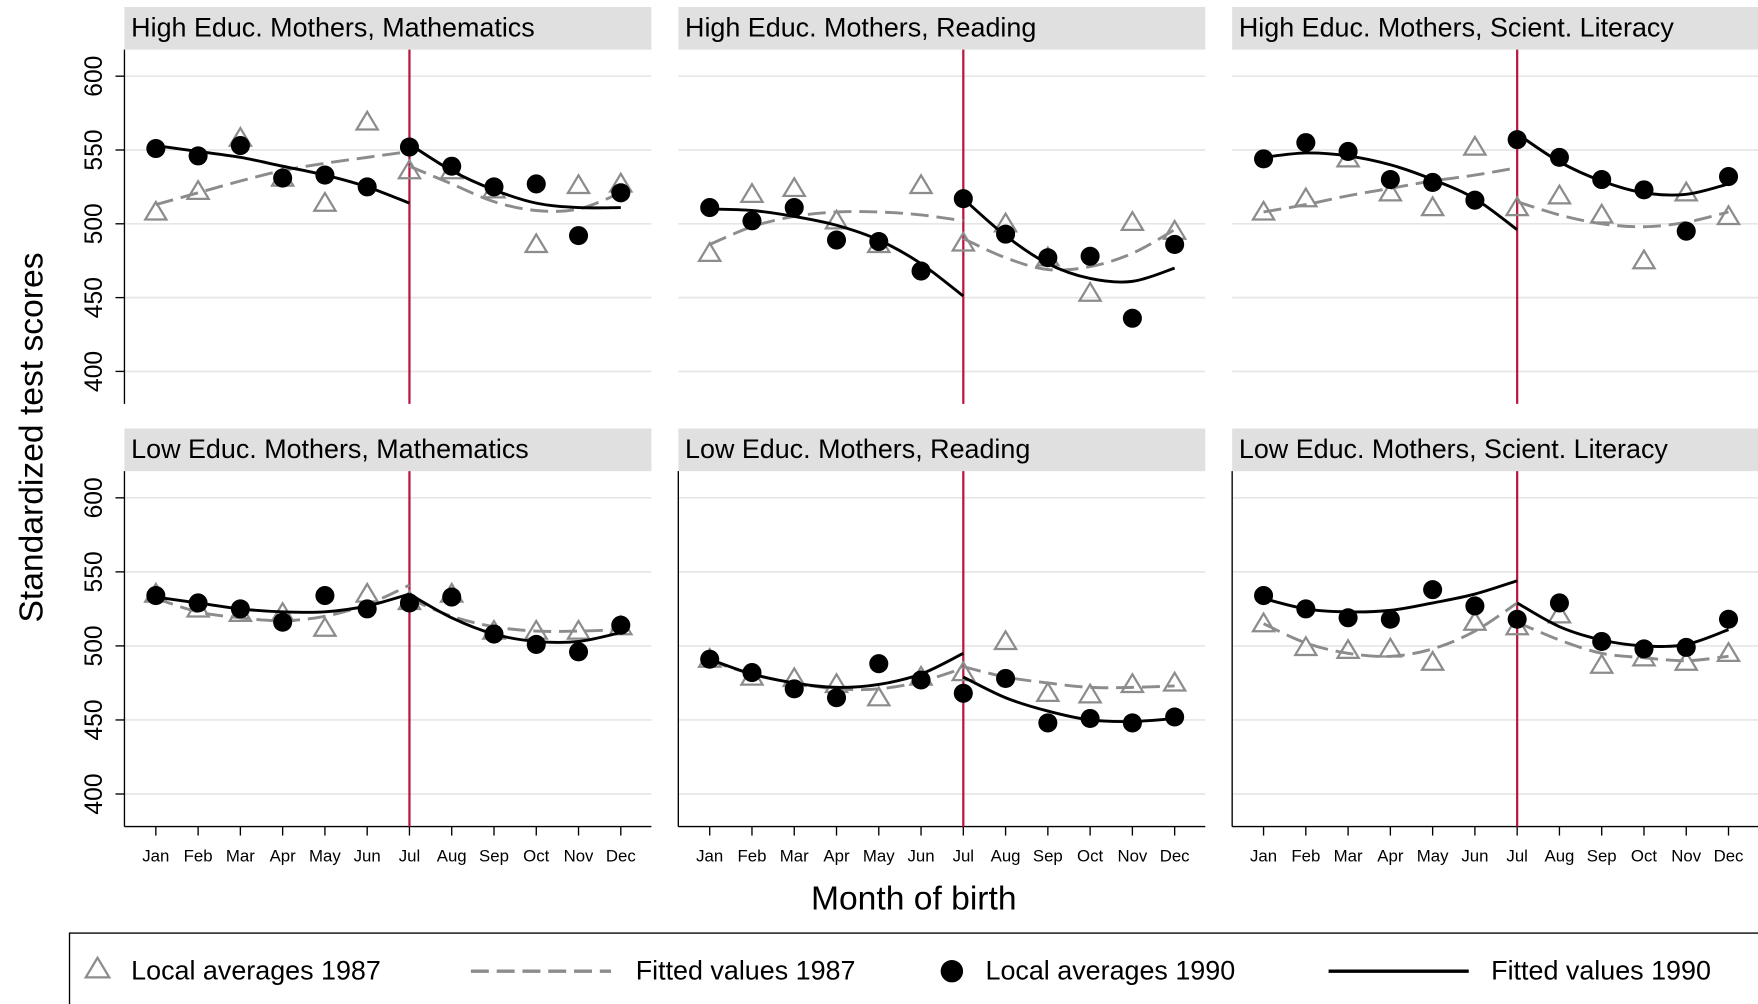 The width and height of the screenshot is (1758, 1004). What do you see at coordinates (1111, 970) in the screenshot?
I see `legend-label: Local averages 1990` at bounding box center [1111, 970].